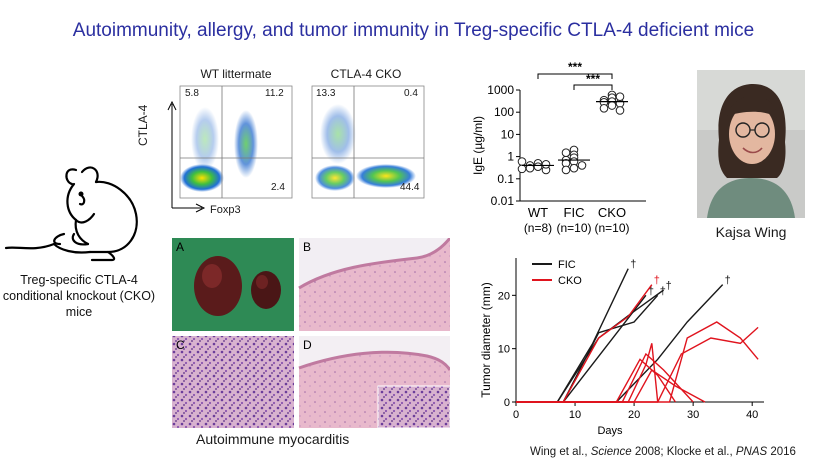 This screenshot has width=827, height=465. Describe the element at coordinates (751, 232) in the screenshot. I see `person-name: Kajsa Wing` at that location.